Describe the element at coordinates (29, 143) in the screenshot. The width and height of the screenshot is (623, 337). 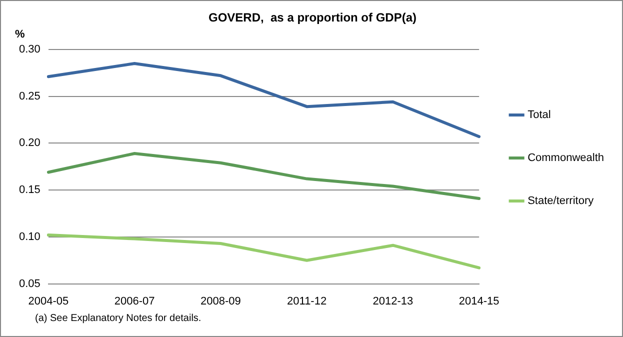
I see `y-tick-label: 0.20` at that location.